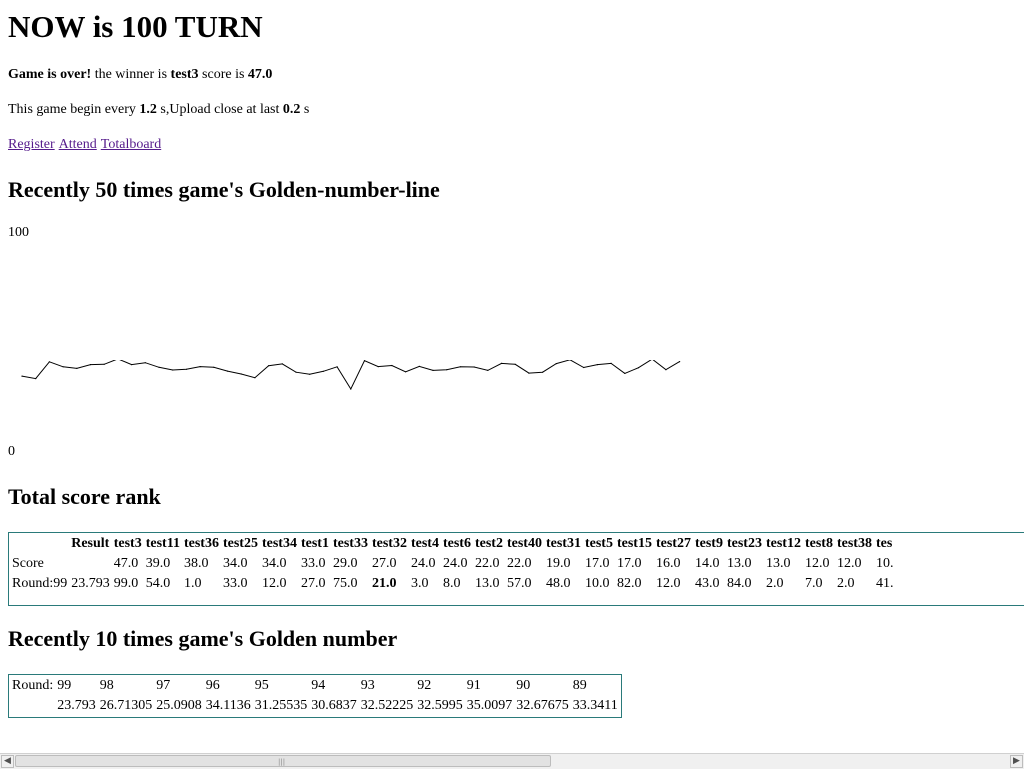 This screenshot has width=1024, height=769. Describe the element at coordinates (709, 544) in the screenshot. I see `rank-header-player: test9` at that location.